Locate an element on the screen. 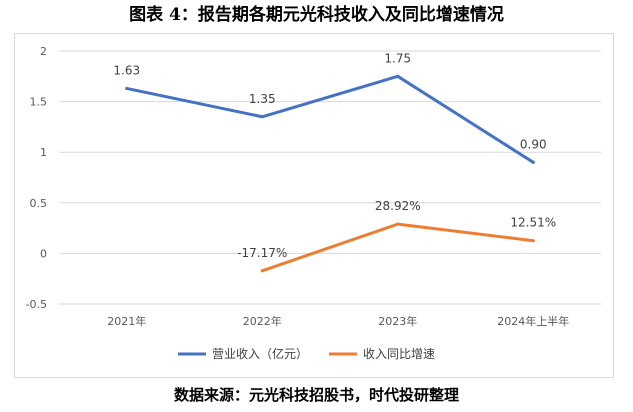 Image resolution: width=633 pixels, height=412 pixels. x-tick-label: 2022年 is located at coordinates (262, 321).